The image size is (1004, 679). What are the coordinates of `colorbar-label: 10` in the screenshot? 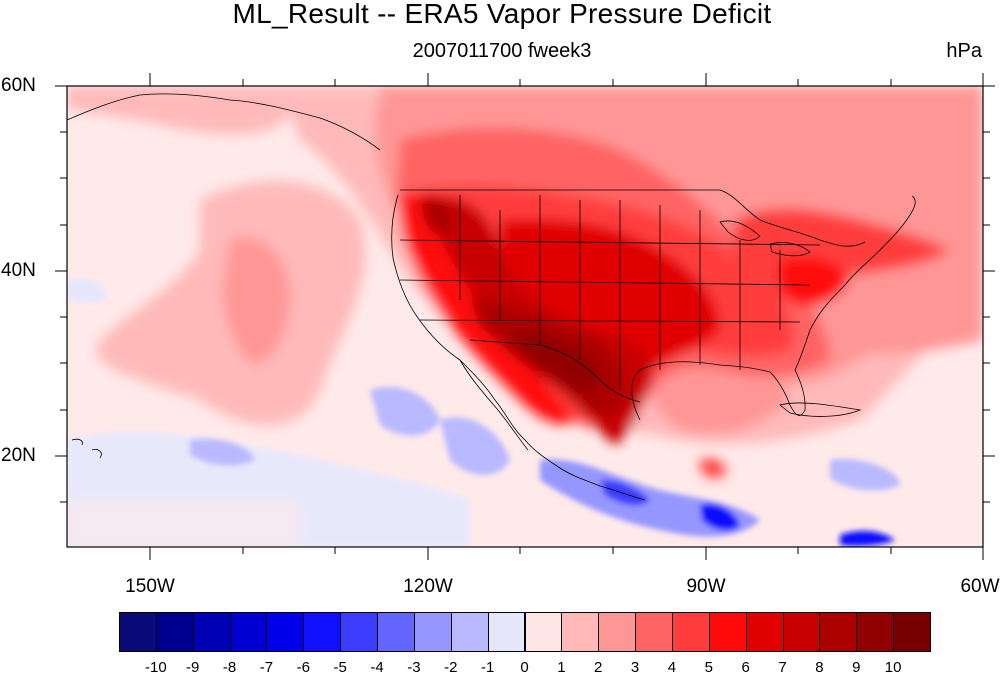 It's located at (893, 667).